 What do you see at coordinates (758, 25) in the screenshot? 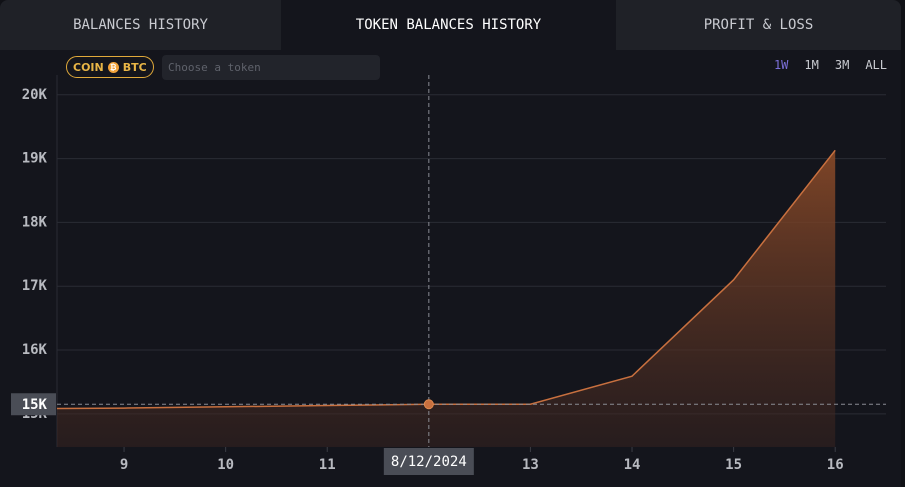
I see `tab: PROFIT & LOSS` at bounding box center [758, 25].